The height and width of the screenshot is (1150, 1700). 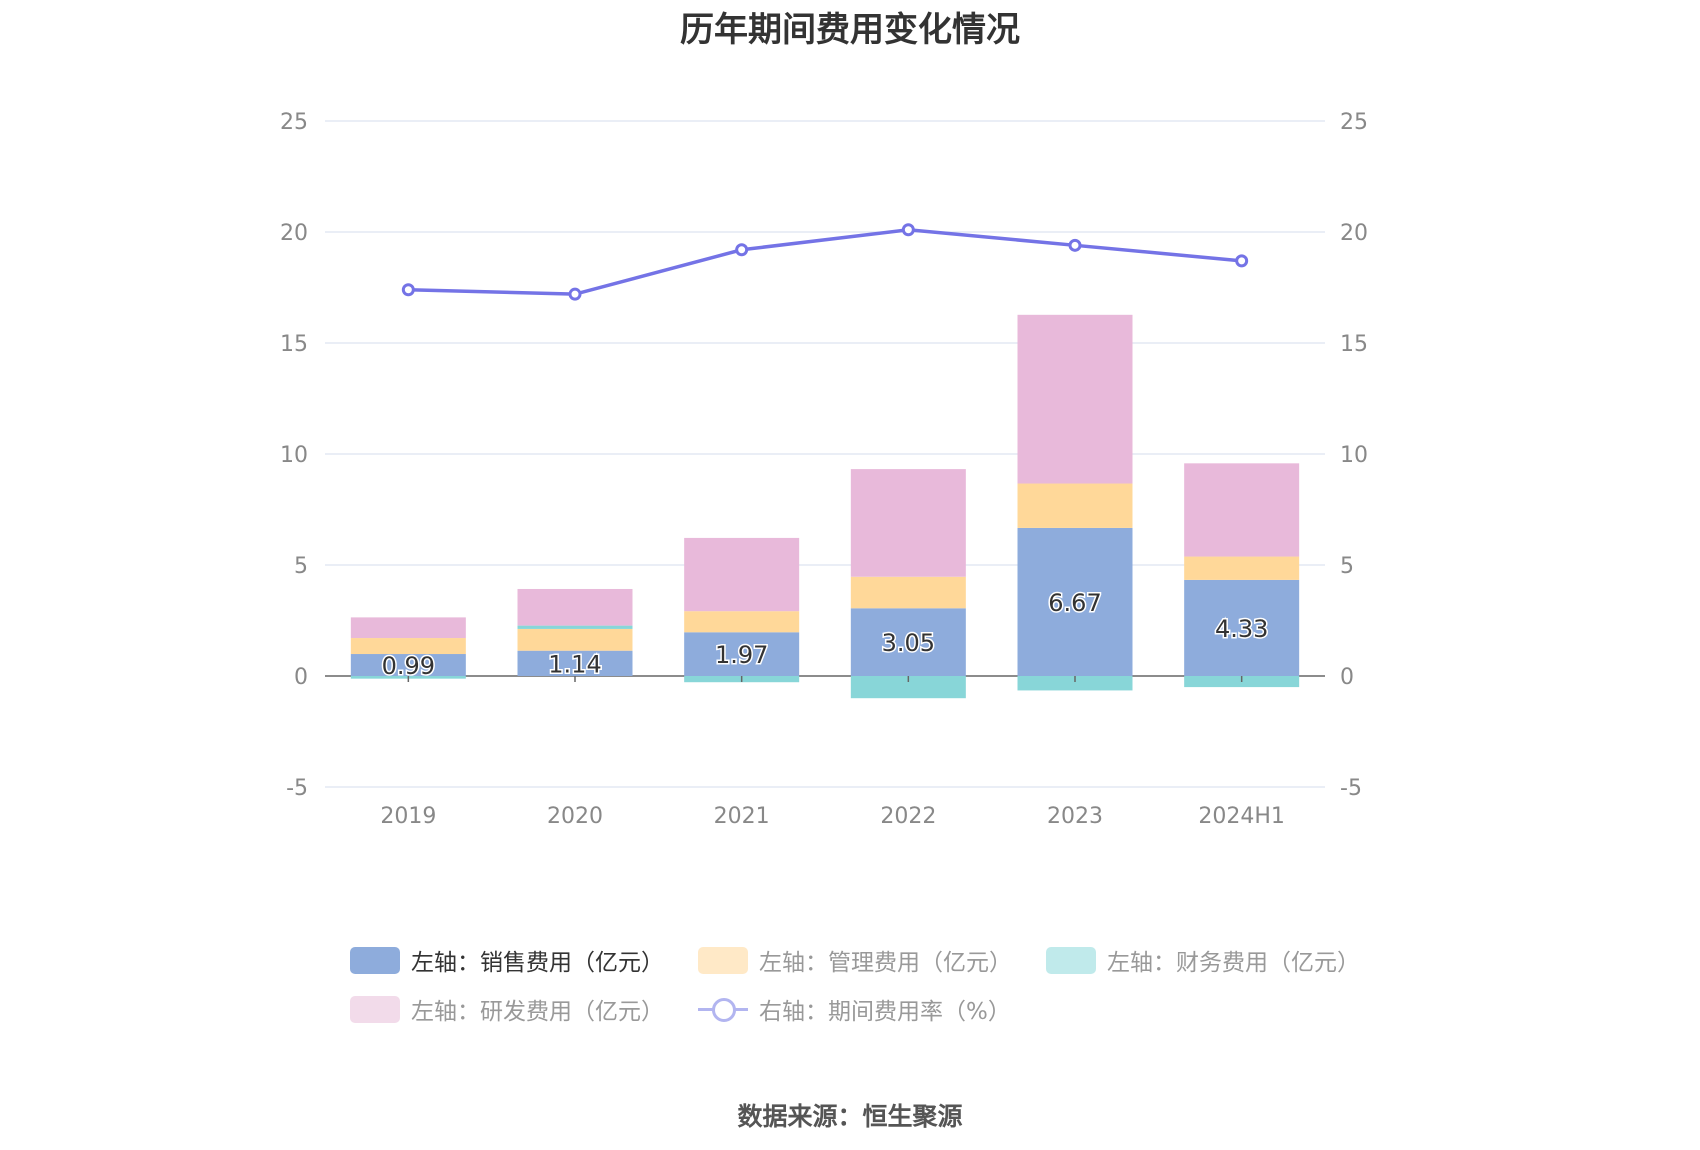 What do you see at coordinates (294, 455) in the screenshot?
I see `left-tick-label: 10` at bounding box center [294, 455].